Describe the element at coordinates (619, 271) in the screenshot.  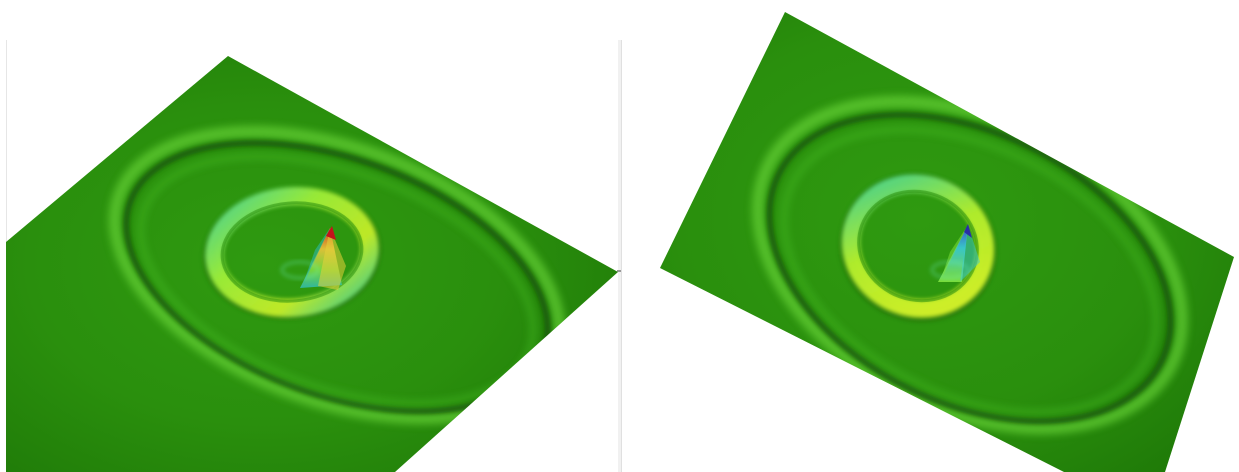
I see `left-window-edge-marker` at that location.